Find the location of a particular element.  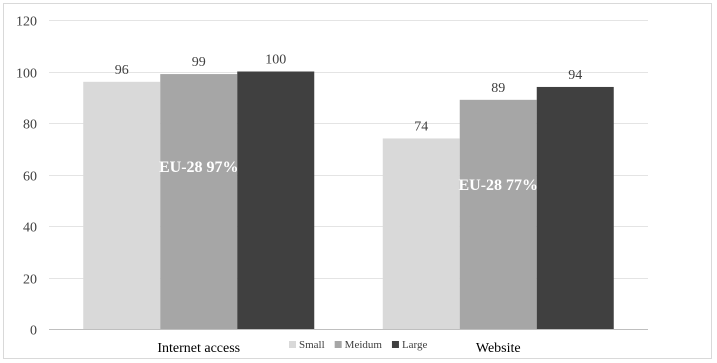

x-category-label: Internet access is located at coordinates (198, 348).